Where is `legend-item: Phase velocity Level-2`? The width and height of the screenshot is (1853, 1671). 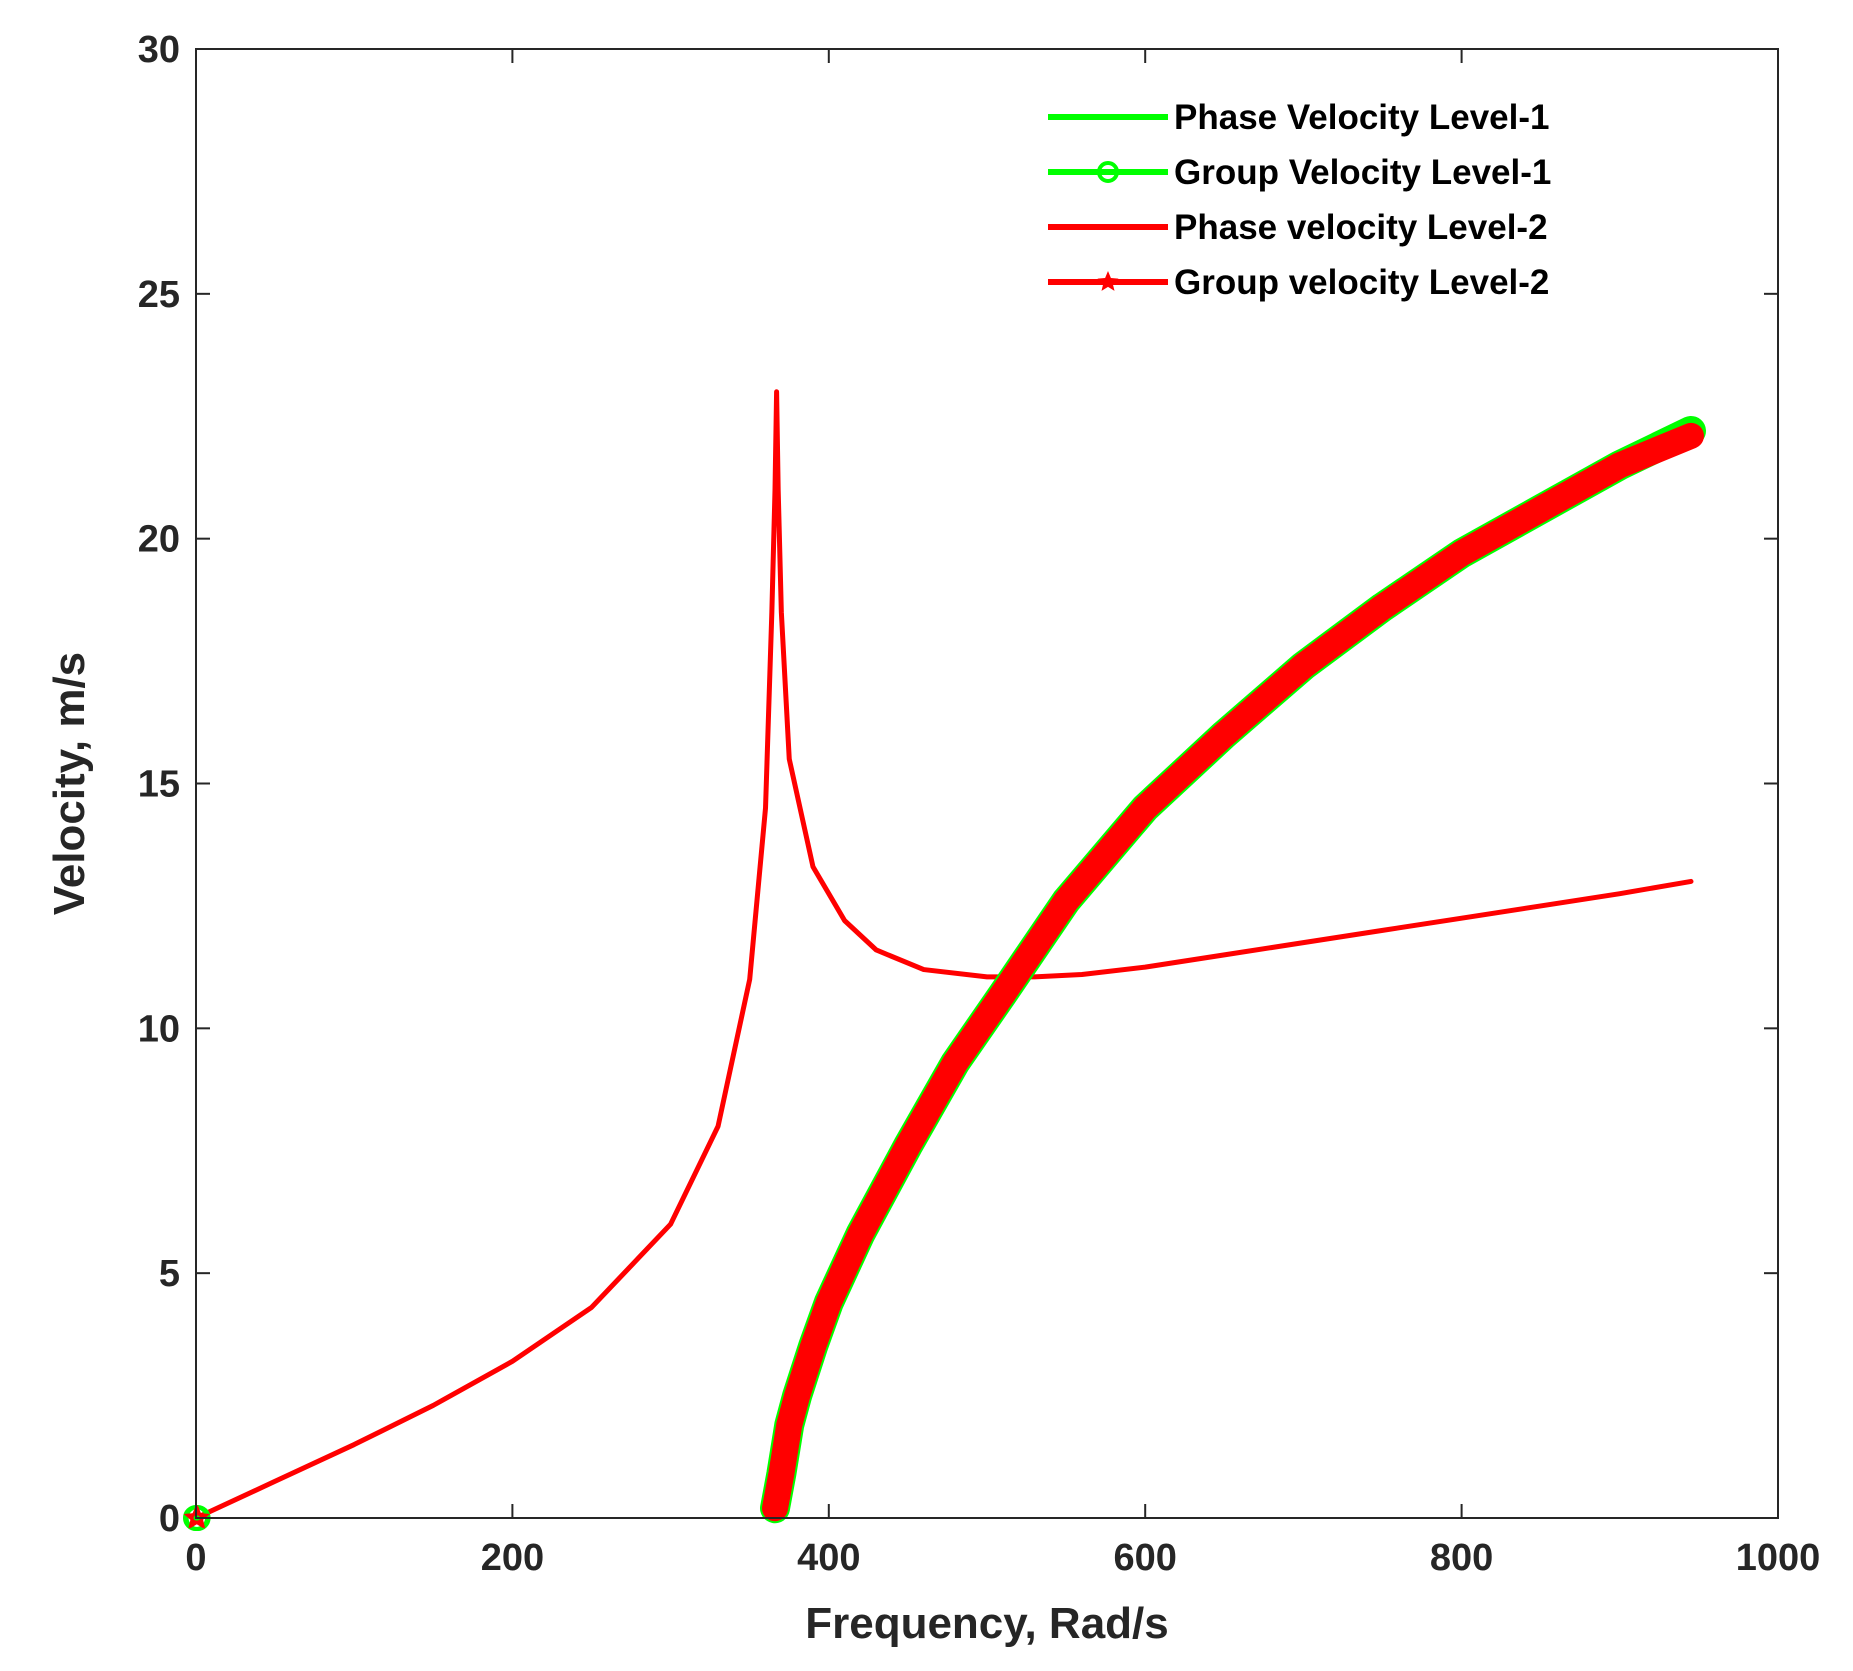
legend-item: Phase velocity Level-2 is located at coordinates (1298, 227).